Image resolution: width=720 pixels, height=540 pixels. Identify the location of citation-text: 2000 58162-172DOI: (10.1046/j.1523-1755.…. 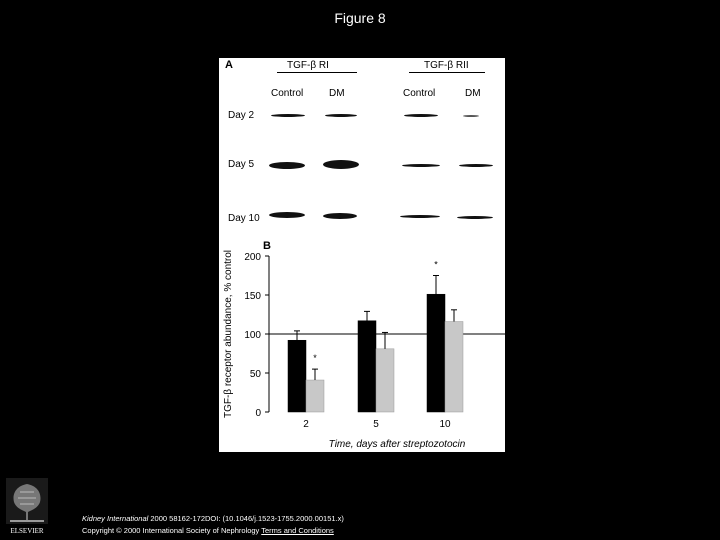
(246, 518).